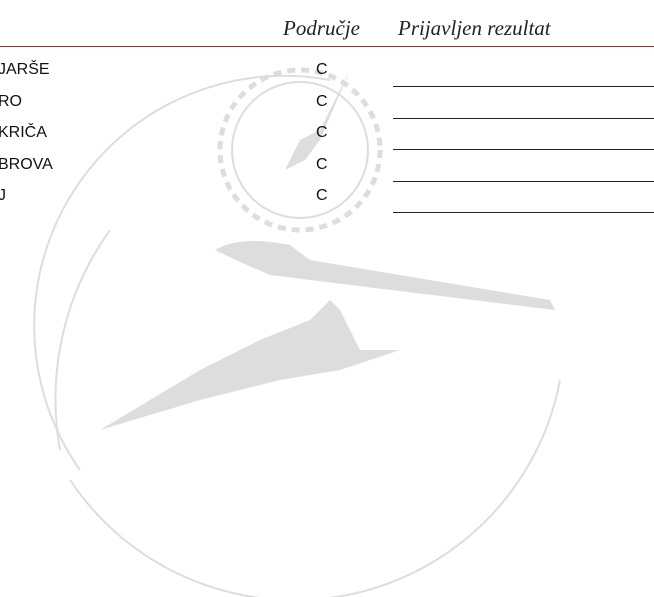  I want to click on row-name: JARŠE, so click(25, 69).